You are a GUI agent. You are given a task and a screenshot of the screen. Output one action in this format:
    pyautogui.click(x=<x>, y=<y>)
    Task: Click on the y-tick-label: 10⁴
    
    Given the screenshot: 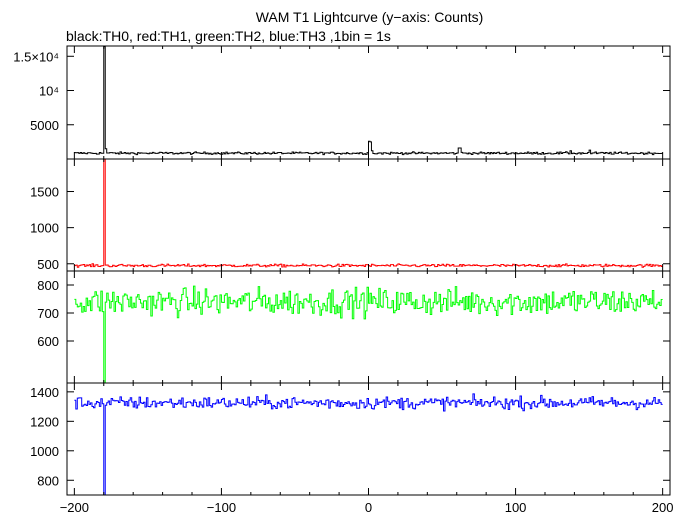 What is the action you would take?
    pyautogui.click(x=49, y=91)
    